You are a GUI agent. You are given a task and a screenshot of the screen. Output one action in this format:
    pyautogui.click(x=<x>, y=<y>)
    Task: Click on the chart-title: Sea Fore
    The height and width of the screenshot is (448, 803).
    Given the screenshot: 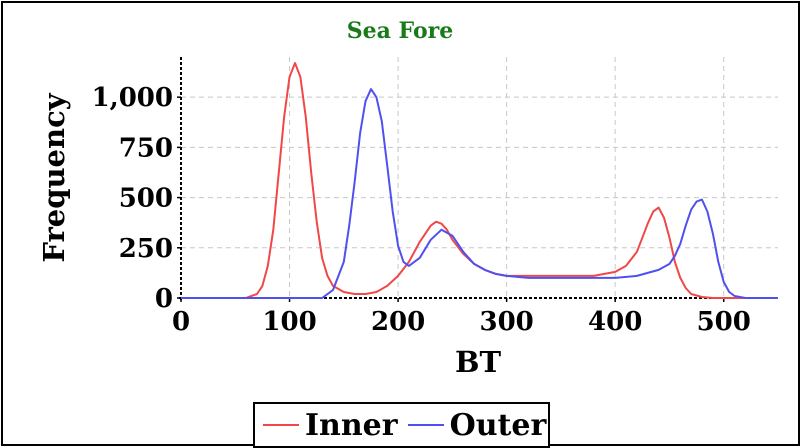 What is the action you would take?
    pyautogui.click(x=400, y=31)
    